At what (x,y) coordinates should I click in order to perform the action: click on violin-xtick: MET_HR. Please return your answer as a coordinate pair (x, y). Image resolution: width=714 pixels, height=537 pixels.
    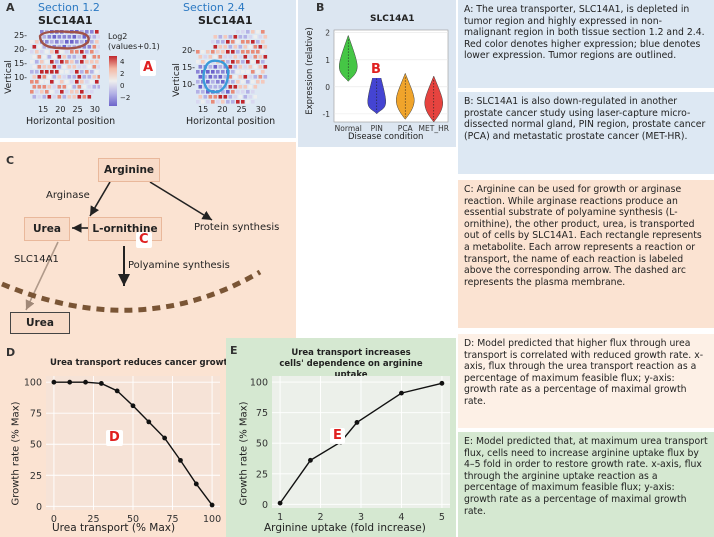
    Looking at the image, I should click on (434, 128).